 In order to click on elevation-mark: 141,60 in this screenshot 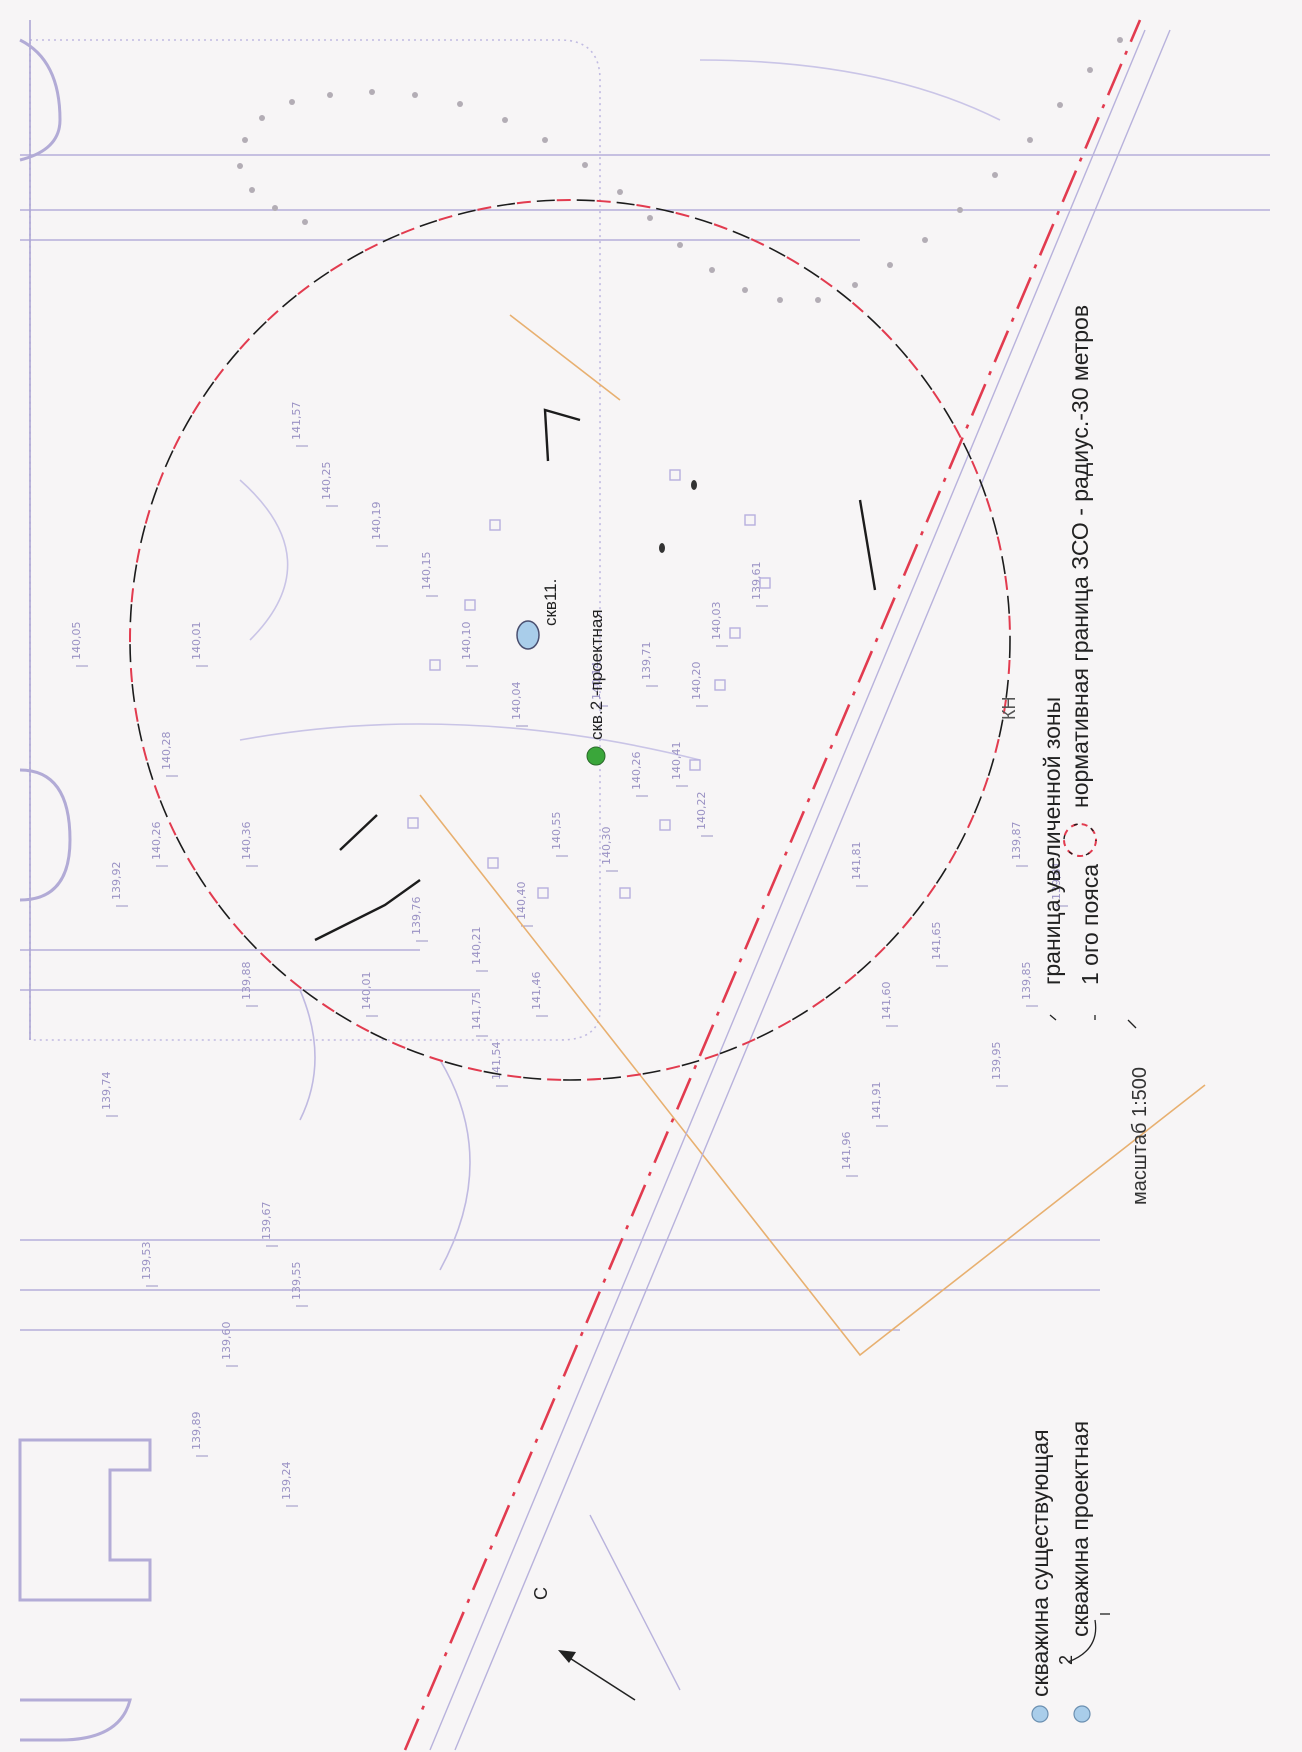, I will do `click(886, 1001)`.